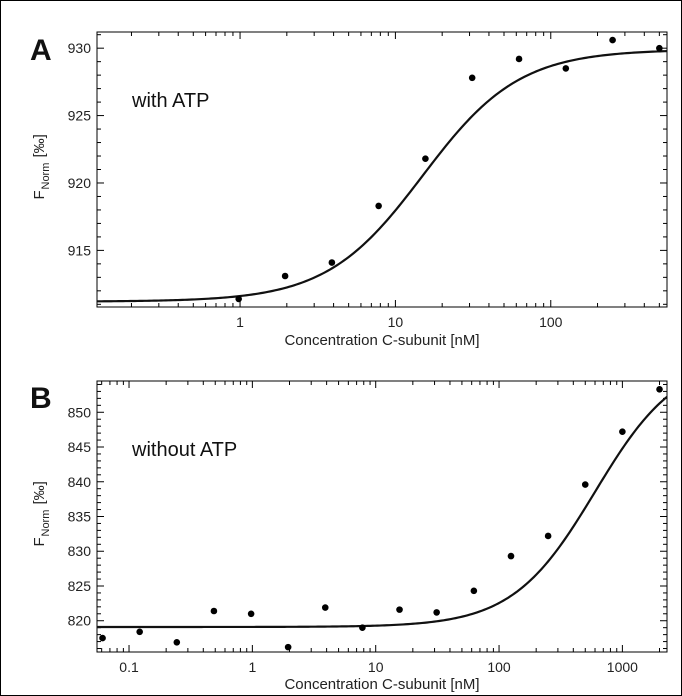 The image size is (682, 696). What do you see at coordinates (41, 50) in the screenshot?
I see `panel-letter: A` at bounding box center [41, 50].